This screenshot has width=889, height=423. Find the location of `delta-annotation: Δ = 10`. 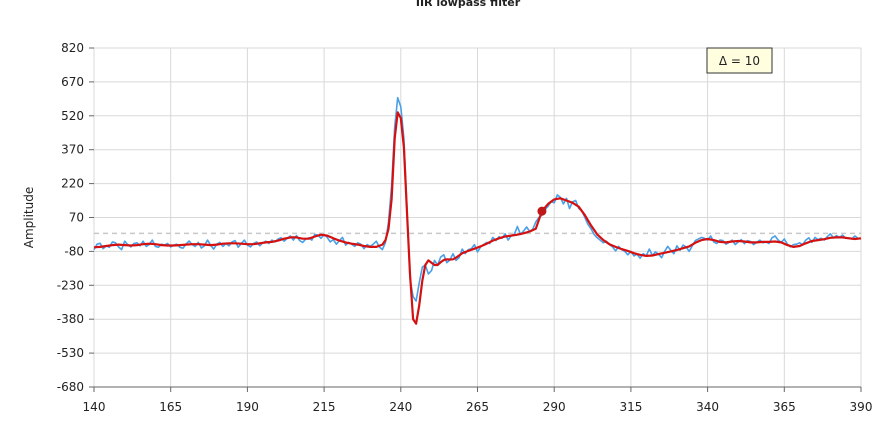

delta-annotation: Δ = 10 is located at coordinates (739, 60).